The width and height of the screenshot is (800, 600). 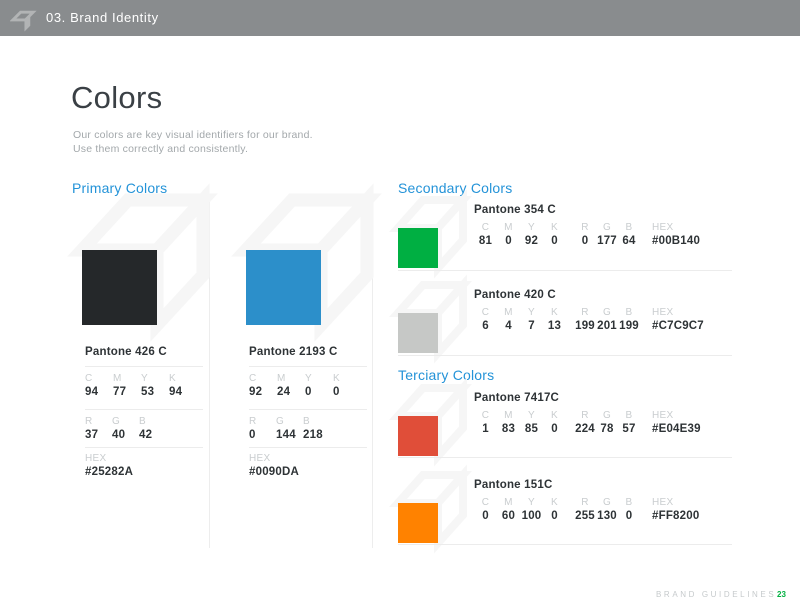 What do you see at coordinates (176, 392) in the screenshot?
I see `value-k: 94` at bounding box center [176, 392].